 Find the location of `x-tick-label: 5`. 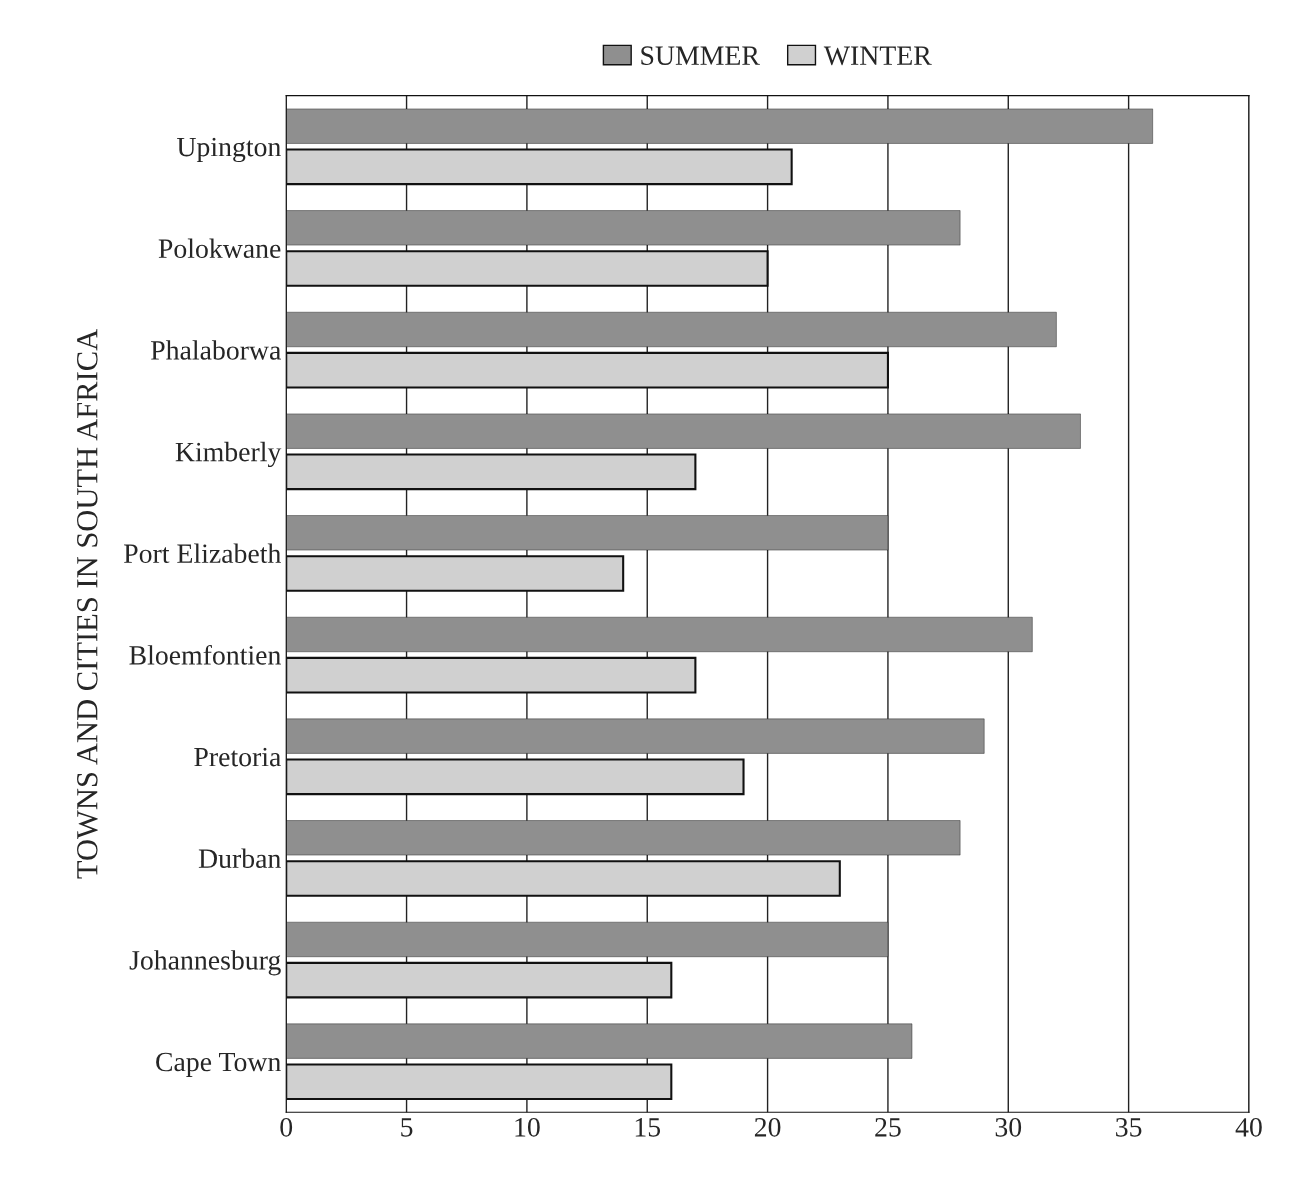

x-tick-label: 5 is located at coordinates (407, 1127).